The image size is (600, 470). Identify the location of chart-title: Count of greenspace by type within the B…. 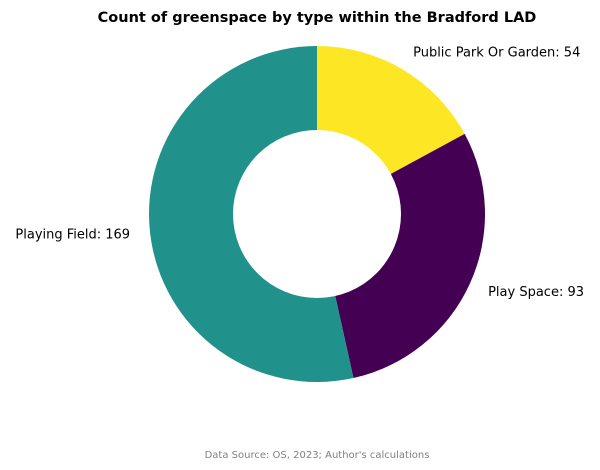
(317, 18).